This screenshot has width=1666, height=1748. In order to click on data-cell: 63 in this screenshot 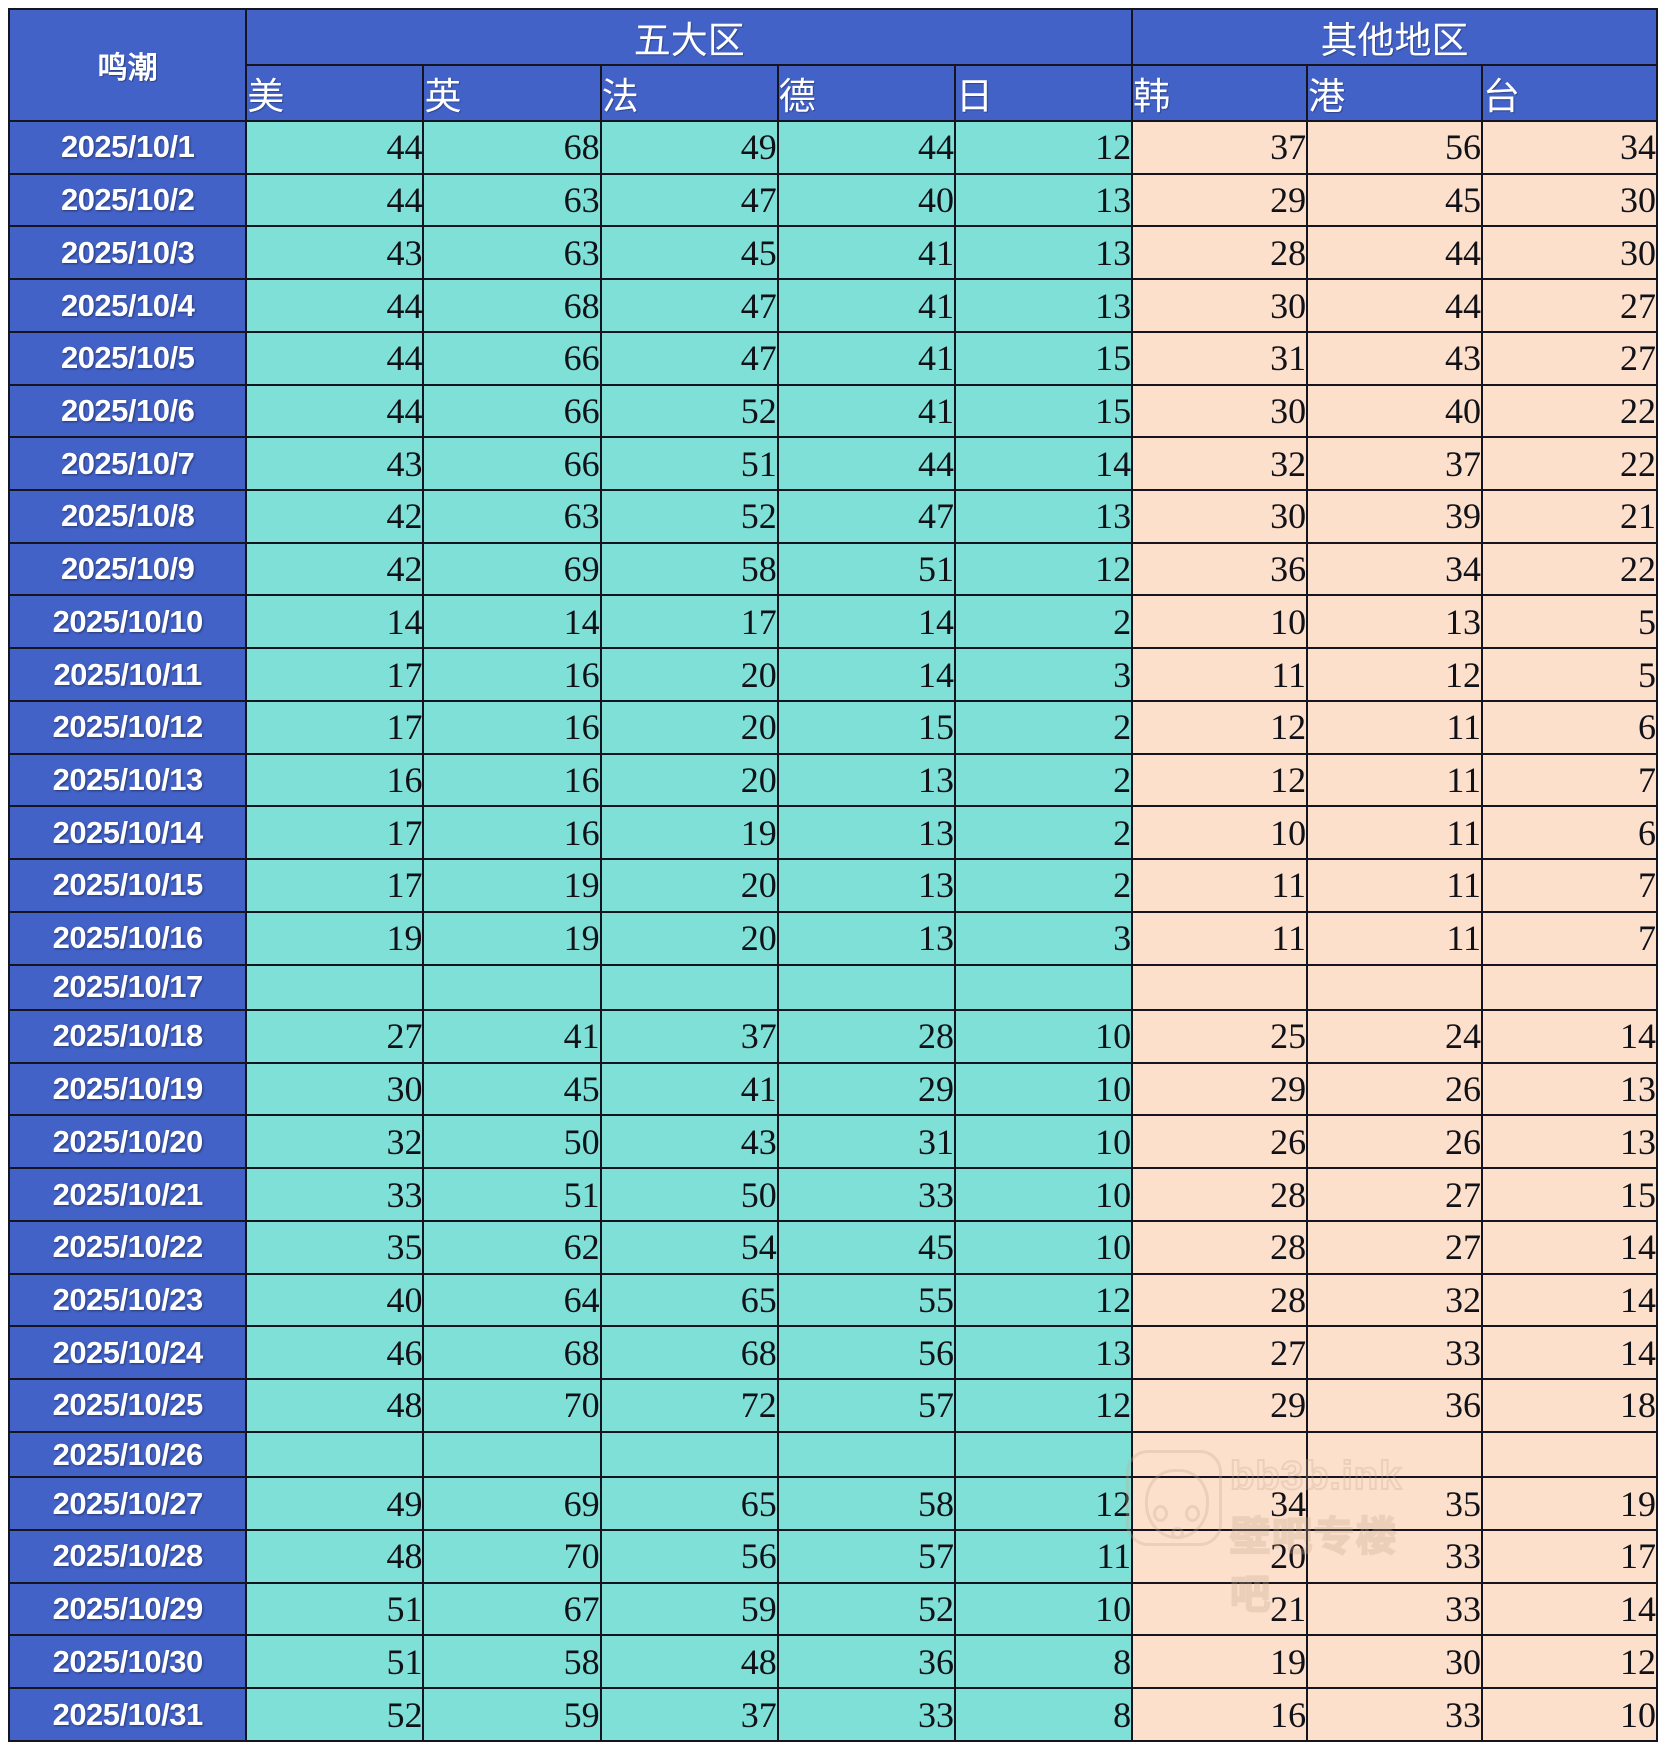, I will do `click(512, 200)`.